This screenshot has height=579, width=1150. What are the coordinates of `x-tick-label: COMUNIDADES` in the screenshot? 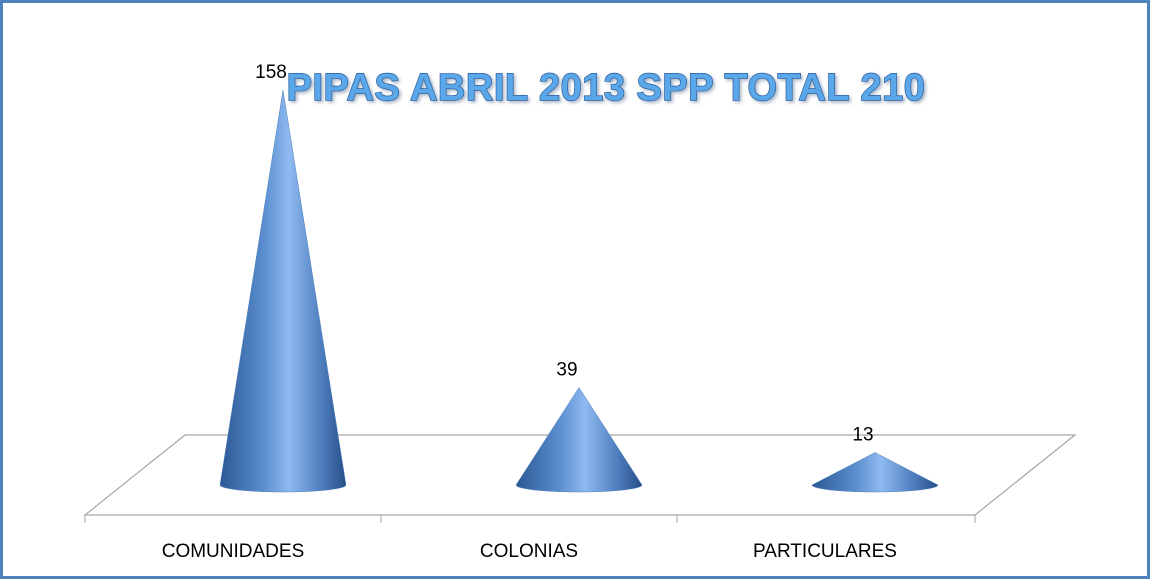 It's located at (233, 551).